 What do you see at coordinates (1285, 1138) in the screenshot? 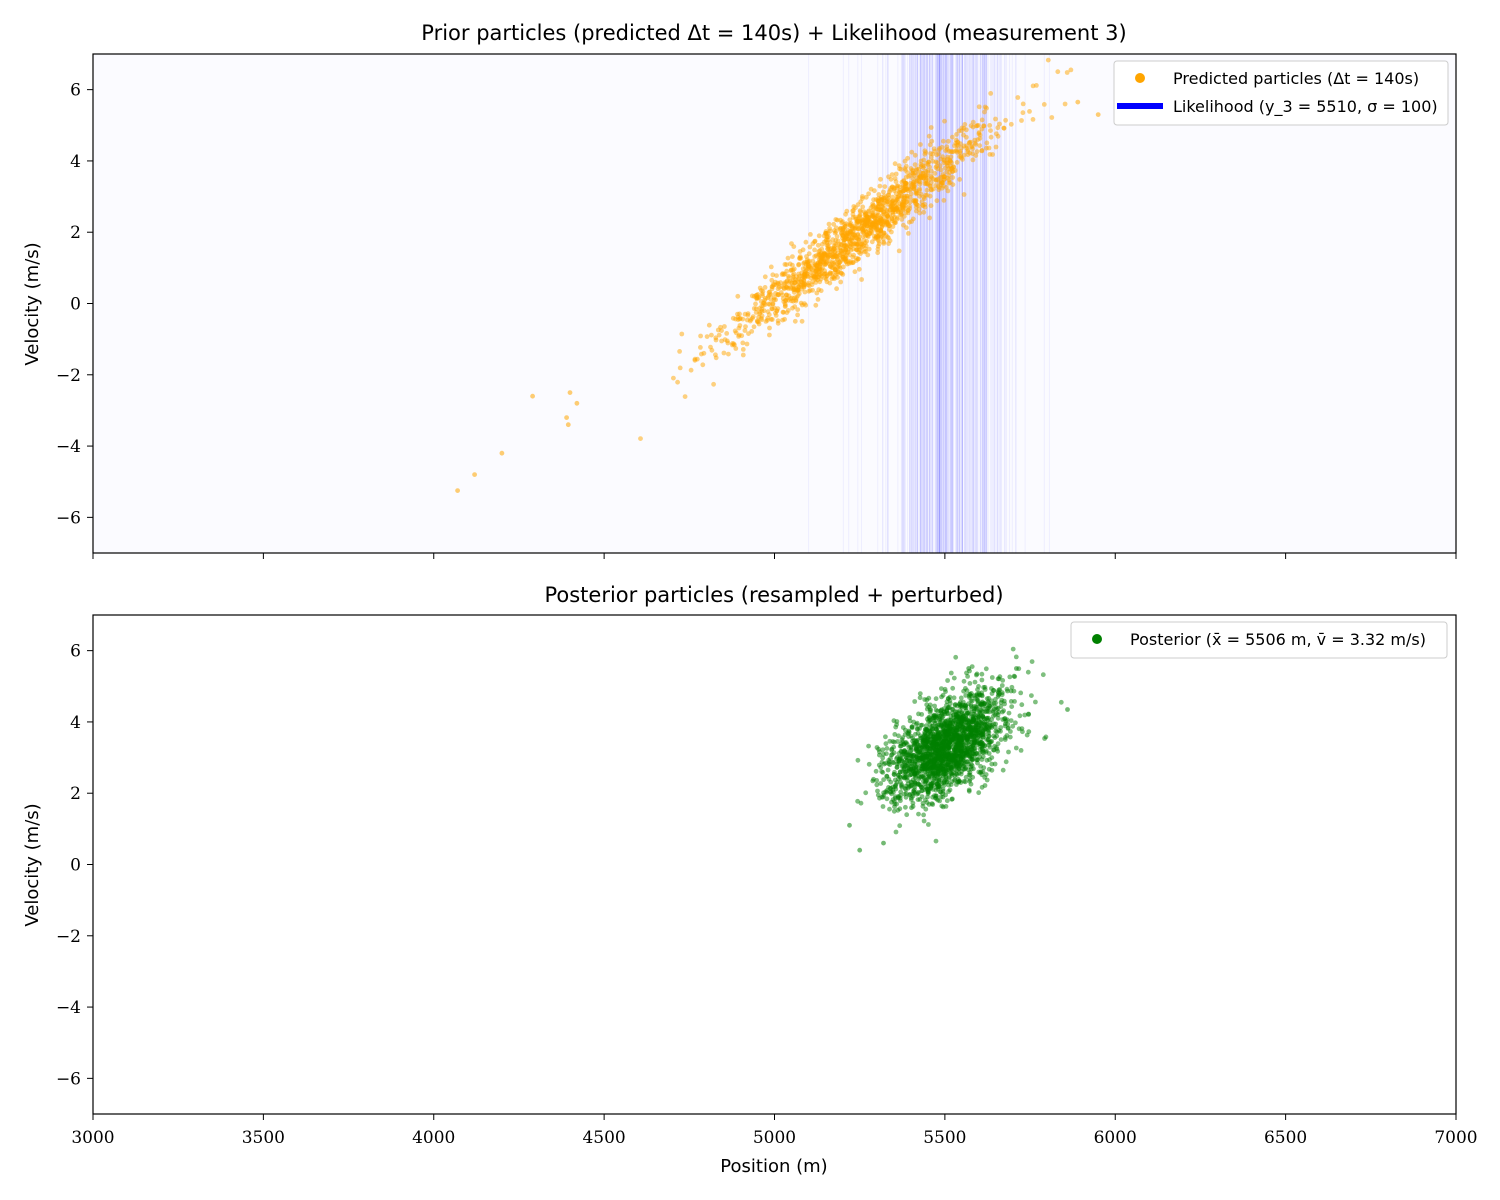
I see `x-tick-label: 6500` at bounding box center [1285, 1138].